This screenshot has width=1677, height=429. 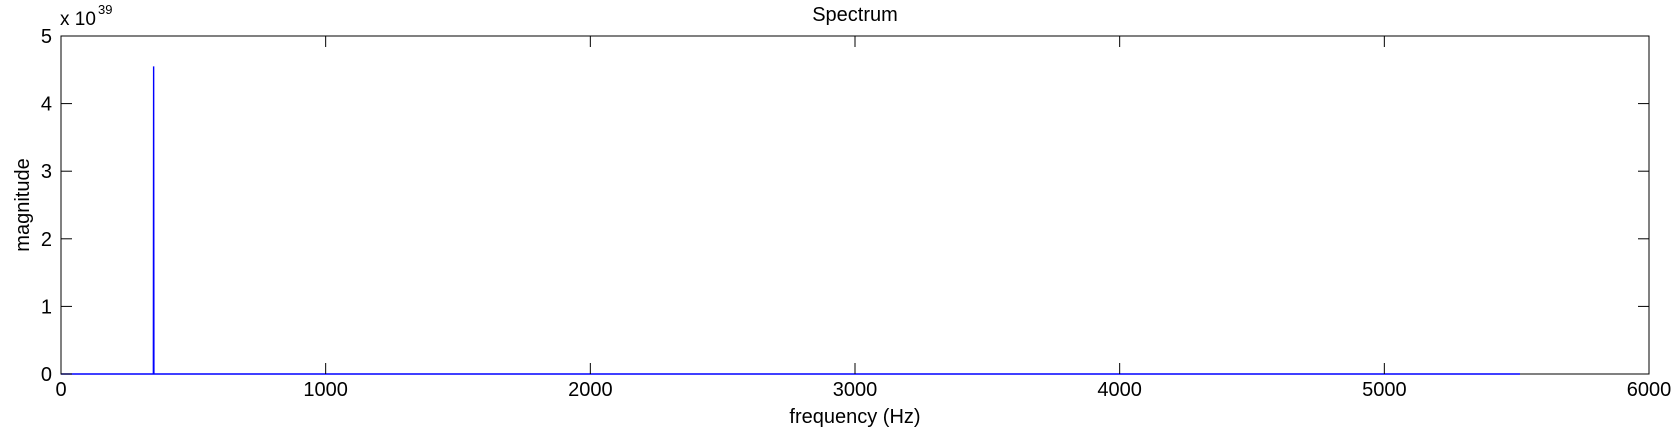 What do you see at coordinates (855, 15) in the screenshot?
I see `chart-title: Spectrum` at bounding box center [855, 15].